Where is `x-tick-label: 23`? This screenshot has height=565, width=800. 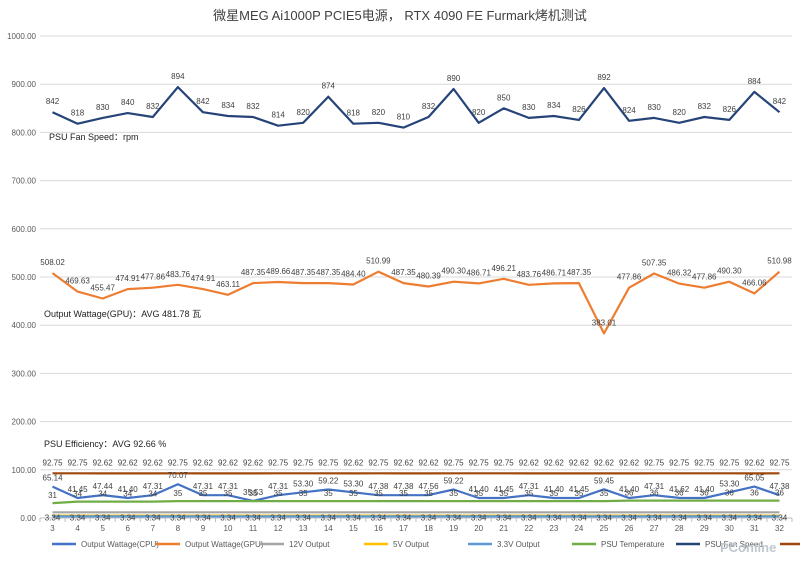 x-tick-label: 23 is located at coordinates (553, 528).